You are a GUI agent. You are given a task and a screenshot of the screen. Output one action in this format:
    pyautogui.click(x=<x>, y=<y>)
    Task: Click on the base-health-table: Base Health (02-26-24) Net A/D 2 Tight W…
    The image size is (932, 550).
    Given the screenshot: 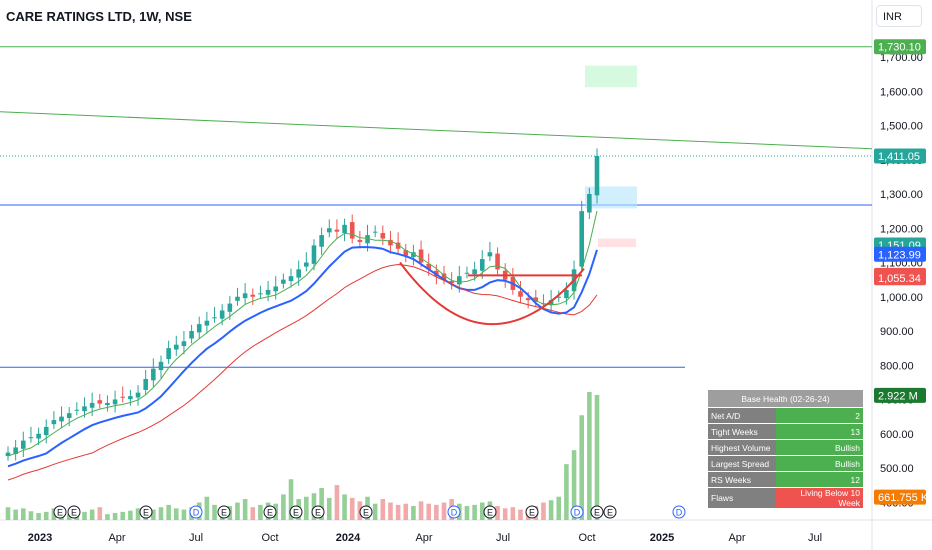 What is the action you would take?
    pyautogui.click(x=785, y=449)
    